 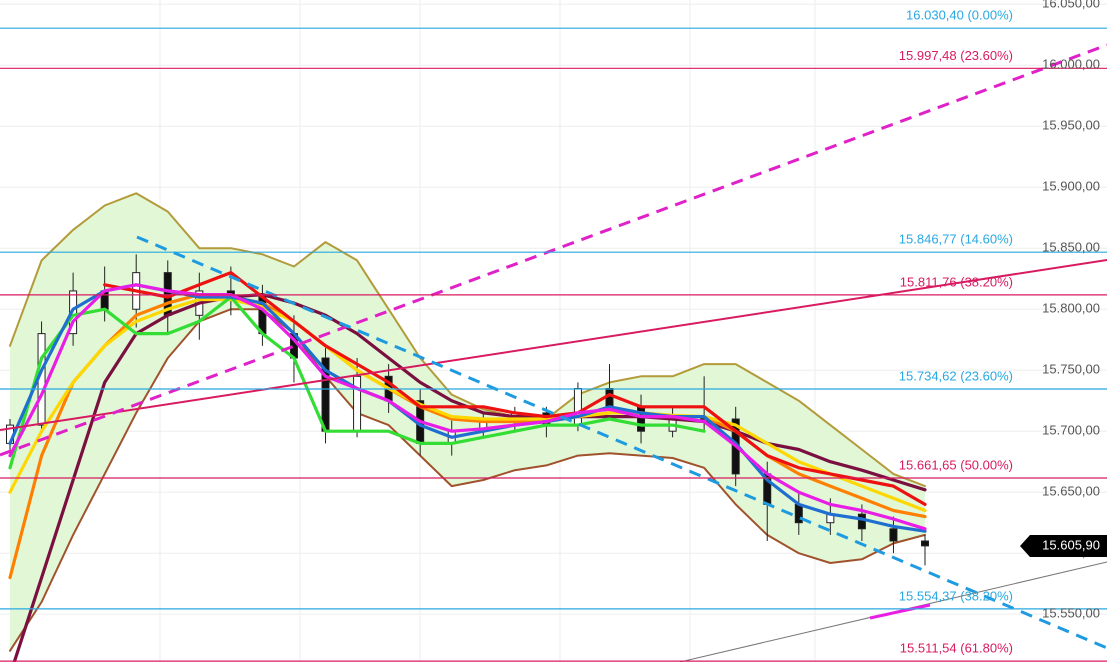 I want to click on level-label: 15.997,48 (23.60%), so click(x=956, y=55).